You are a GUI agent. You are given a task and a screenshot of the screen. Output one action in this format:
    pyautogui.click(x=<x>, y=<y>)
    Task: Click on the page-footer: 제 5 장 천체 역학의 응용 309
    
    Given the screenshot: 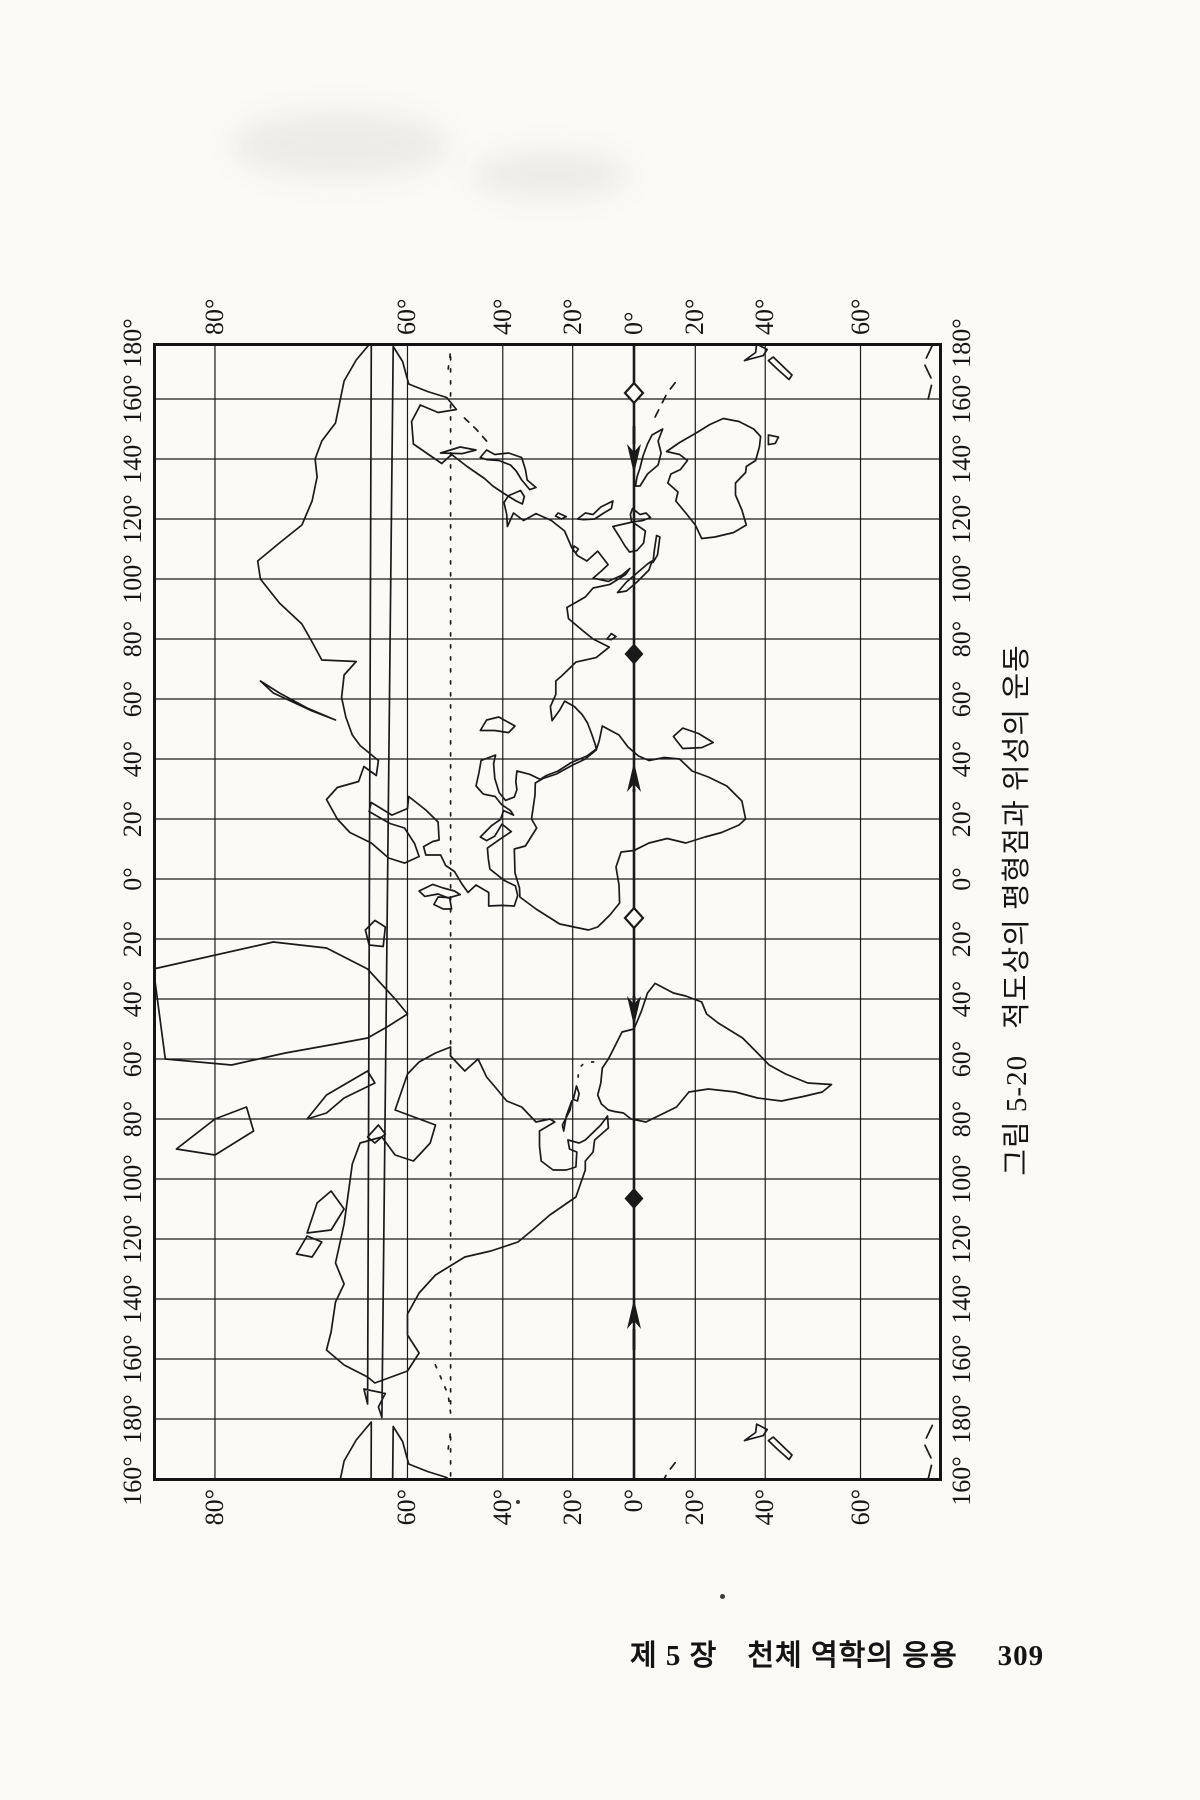 What is the action you would take?
    pyautogui.click(x=837, y=1653)
    